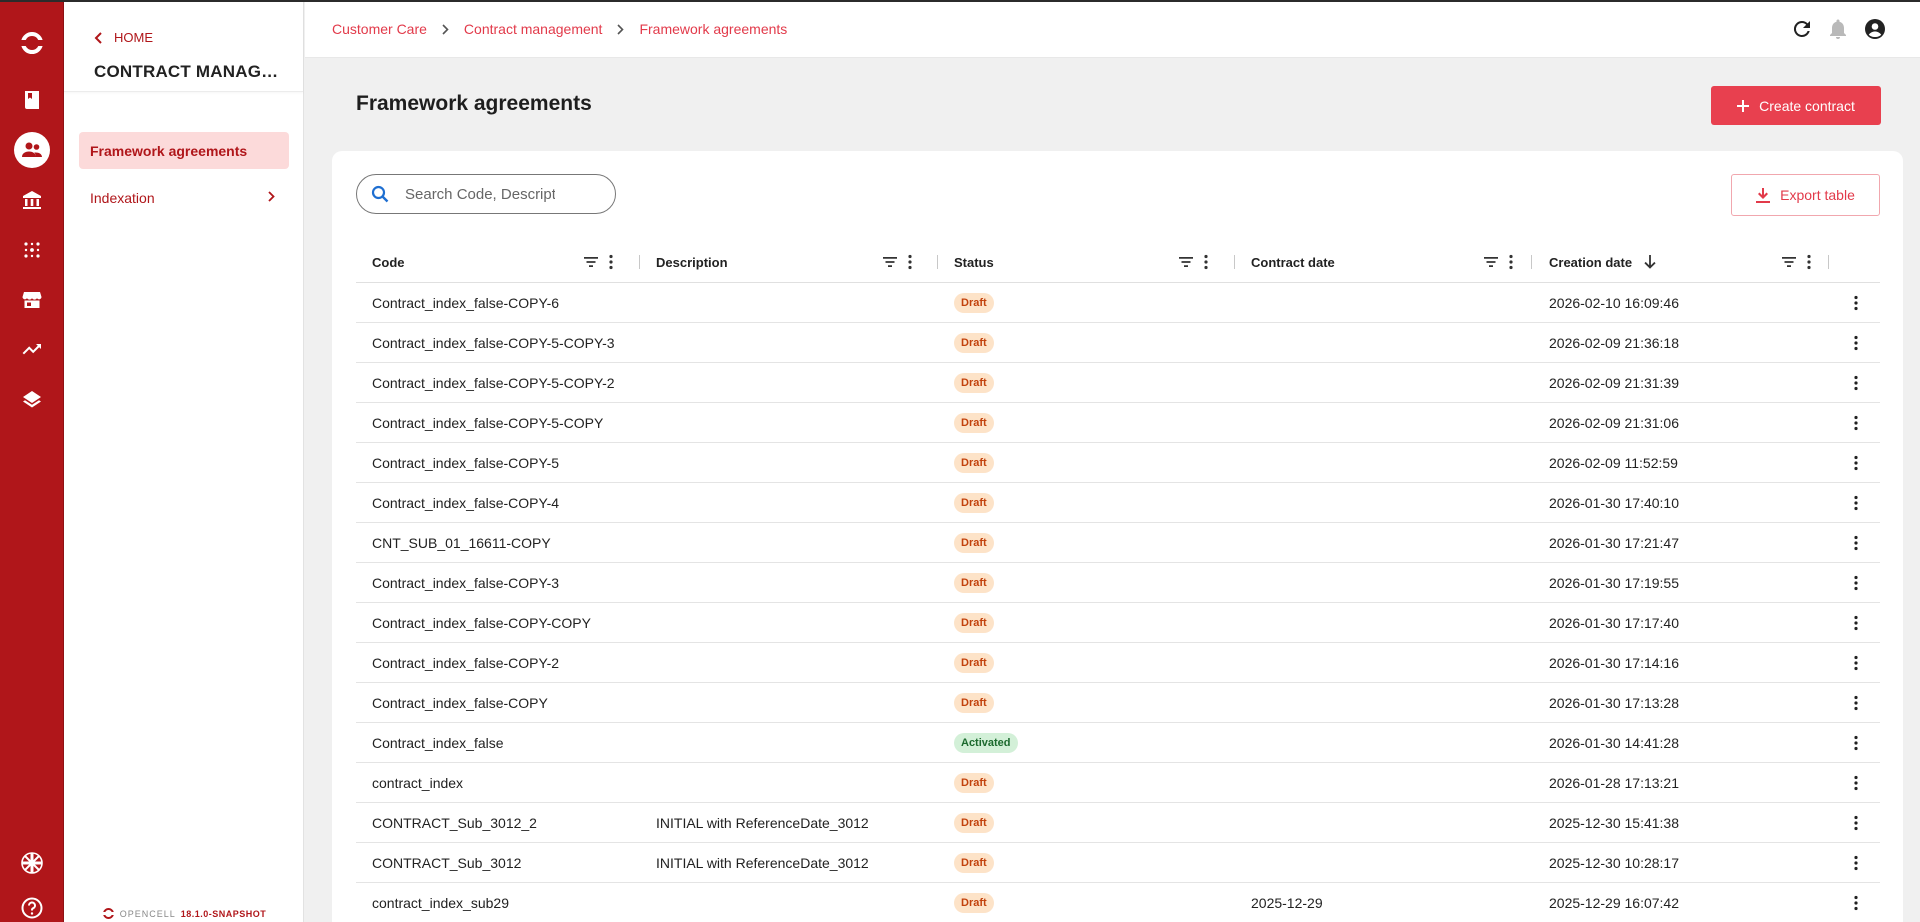 This screenshot has height=922, width=1920. What do you see at coordinates (32, 400) in the screenshot?
I see `layers-icon` at bounding box center [32, 400].